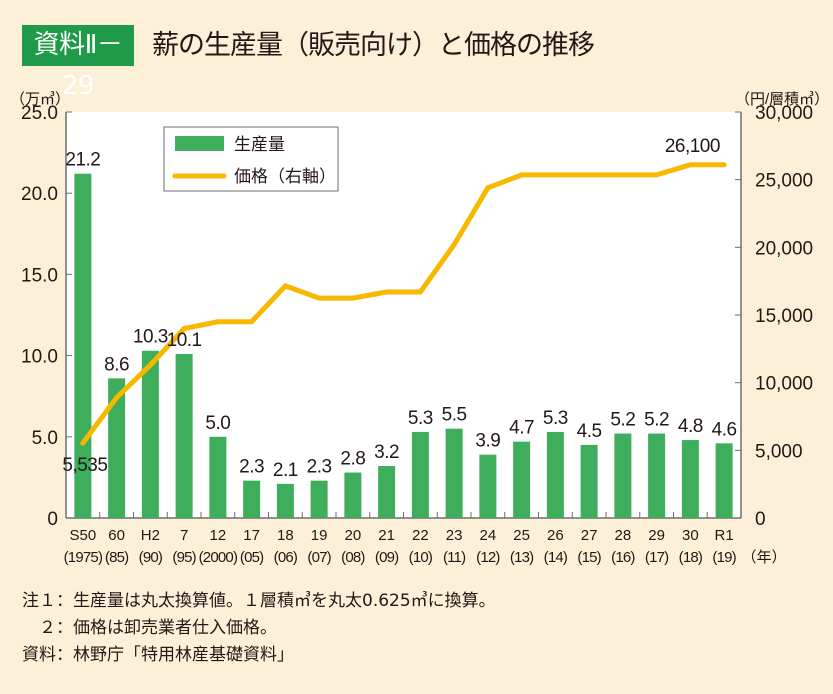 This screenshot has width=833, height=694. Describe the element at coordinates (784, 384) in the screenshot. I see `right-axis-tick-label: 10,000` at that location.